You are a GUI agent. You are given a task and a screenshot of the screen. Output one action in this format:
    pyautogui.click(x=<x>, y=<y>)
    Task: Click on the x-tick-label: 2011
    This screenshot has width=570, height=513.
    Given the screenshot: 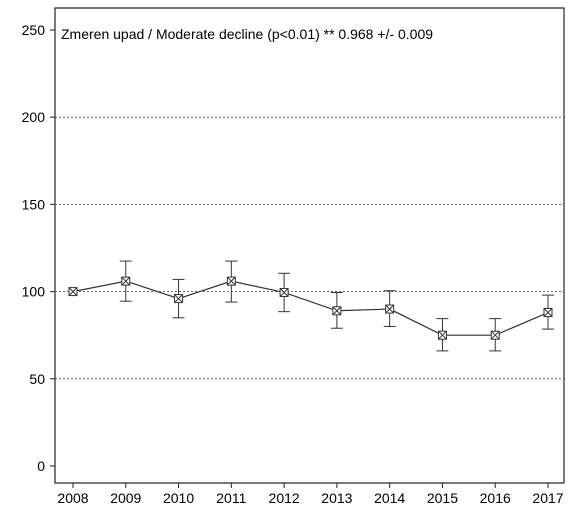 What is the action you would take?
    pyautogui.click(x=231, y=498)
    